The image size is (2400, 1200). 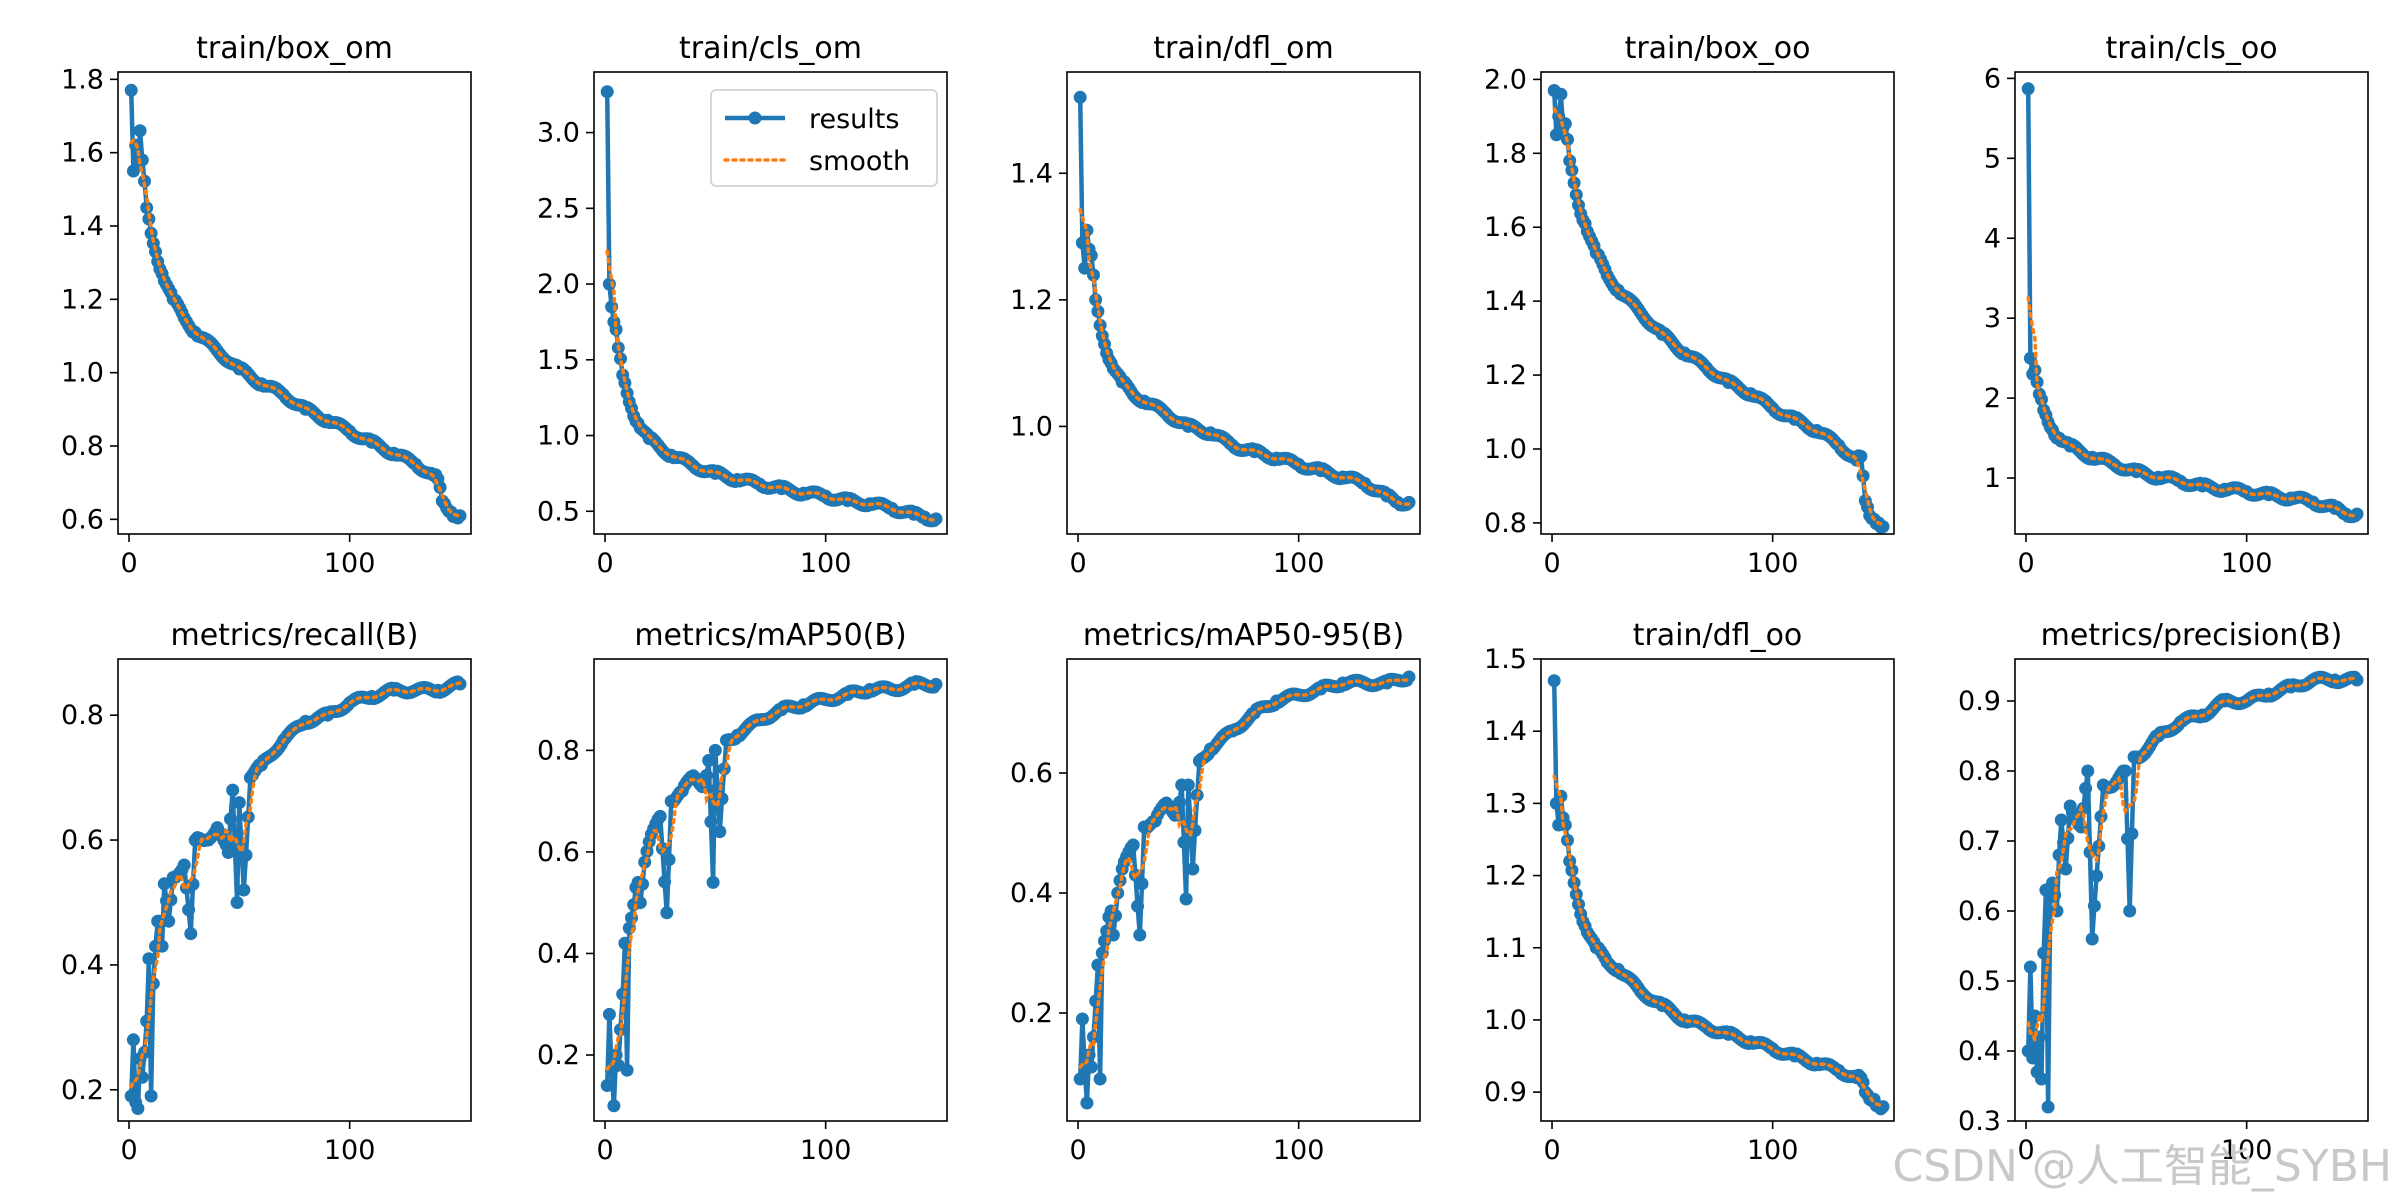 What do you see at coordinates (1505, 153) in the screenshot?
I see `y-tick-label: 1.8` at bounding box center [1505, 153].